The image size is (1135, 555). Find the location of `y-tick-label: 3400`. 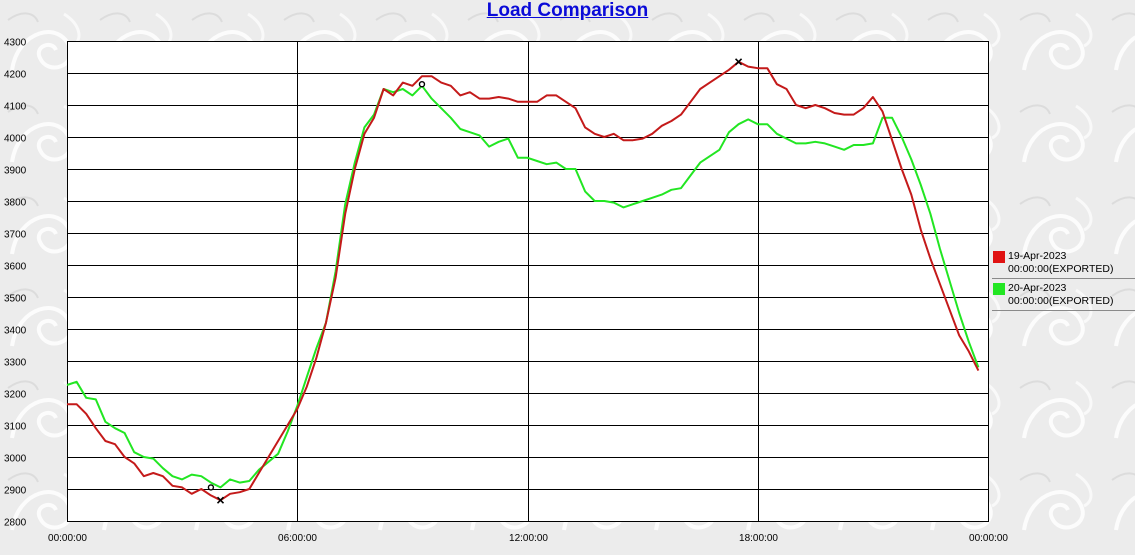

y-tick-label: 3400 is located at coordinates (15, 331).